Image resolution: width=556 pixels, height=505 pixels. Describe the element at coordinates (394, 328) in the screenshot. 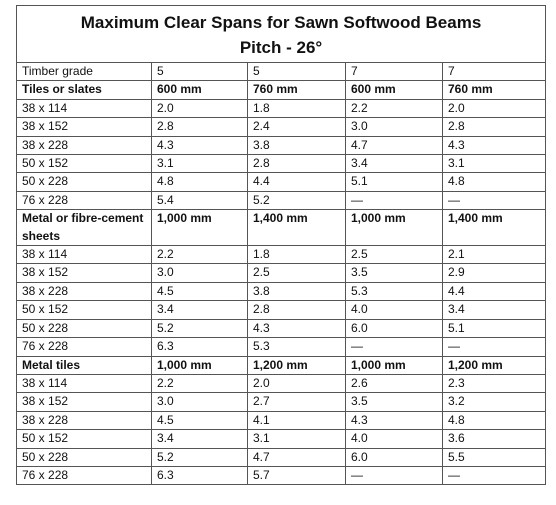

I see `span-value: 6.0` at that location.